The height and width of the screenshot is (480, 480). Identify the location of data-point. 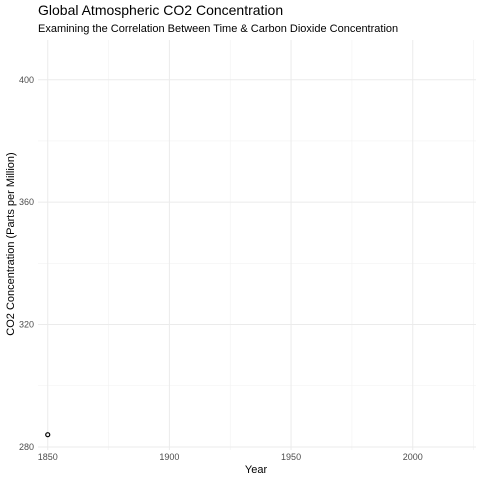
(48, 435).